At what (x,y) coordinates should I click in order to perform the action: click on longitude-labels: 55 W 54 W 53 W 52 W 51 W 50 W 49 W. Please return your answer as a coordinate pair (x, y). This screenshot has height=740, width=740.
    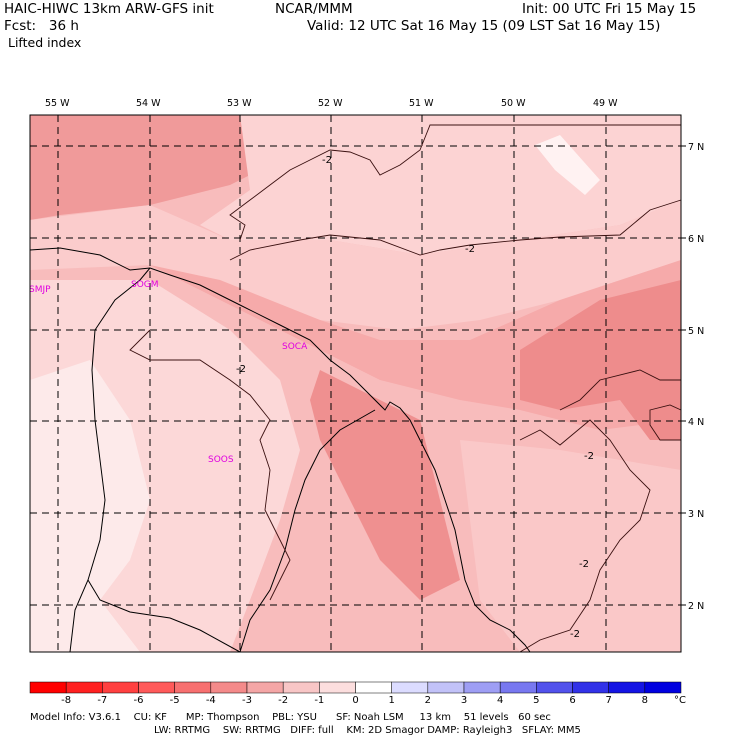
    Looking at the image, I should click on (331, 103).